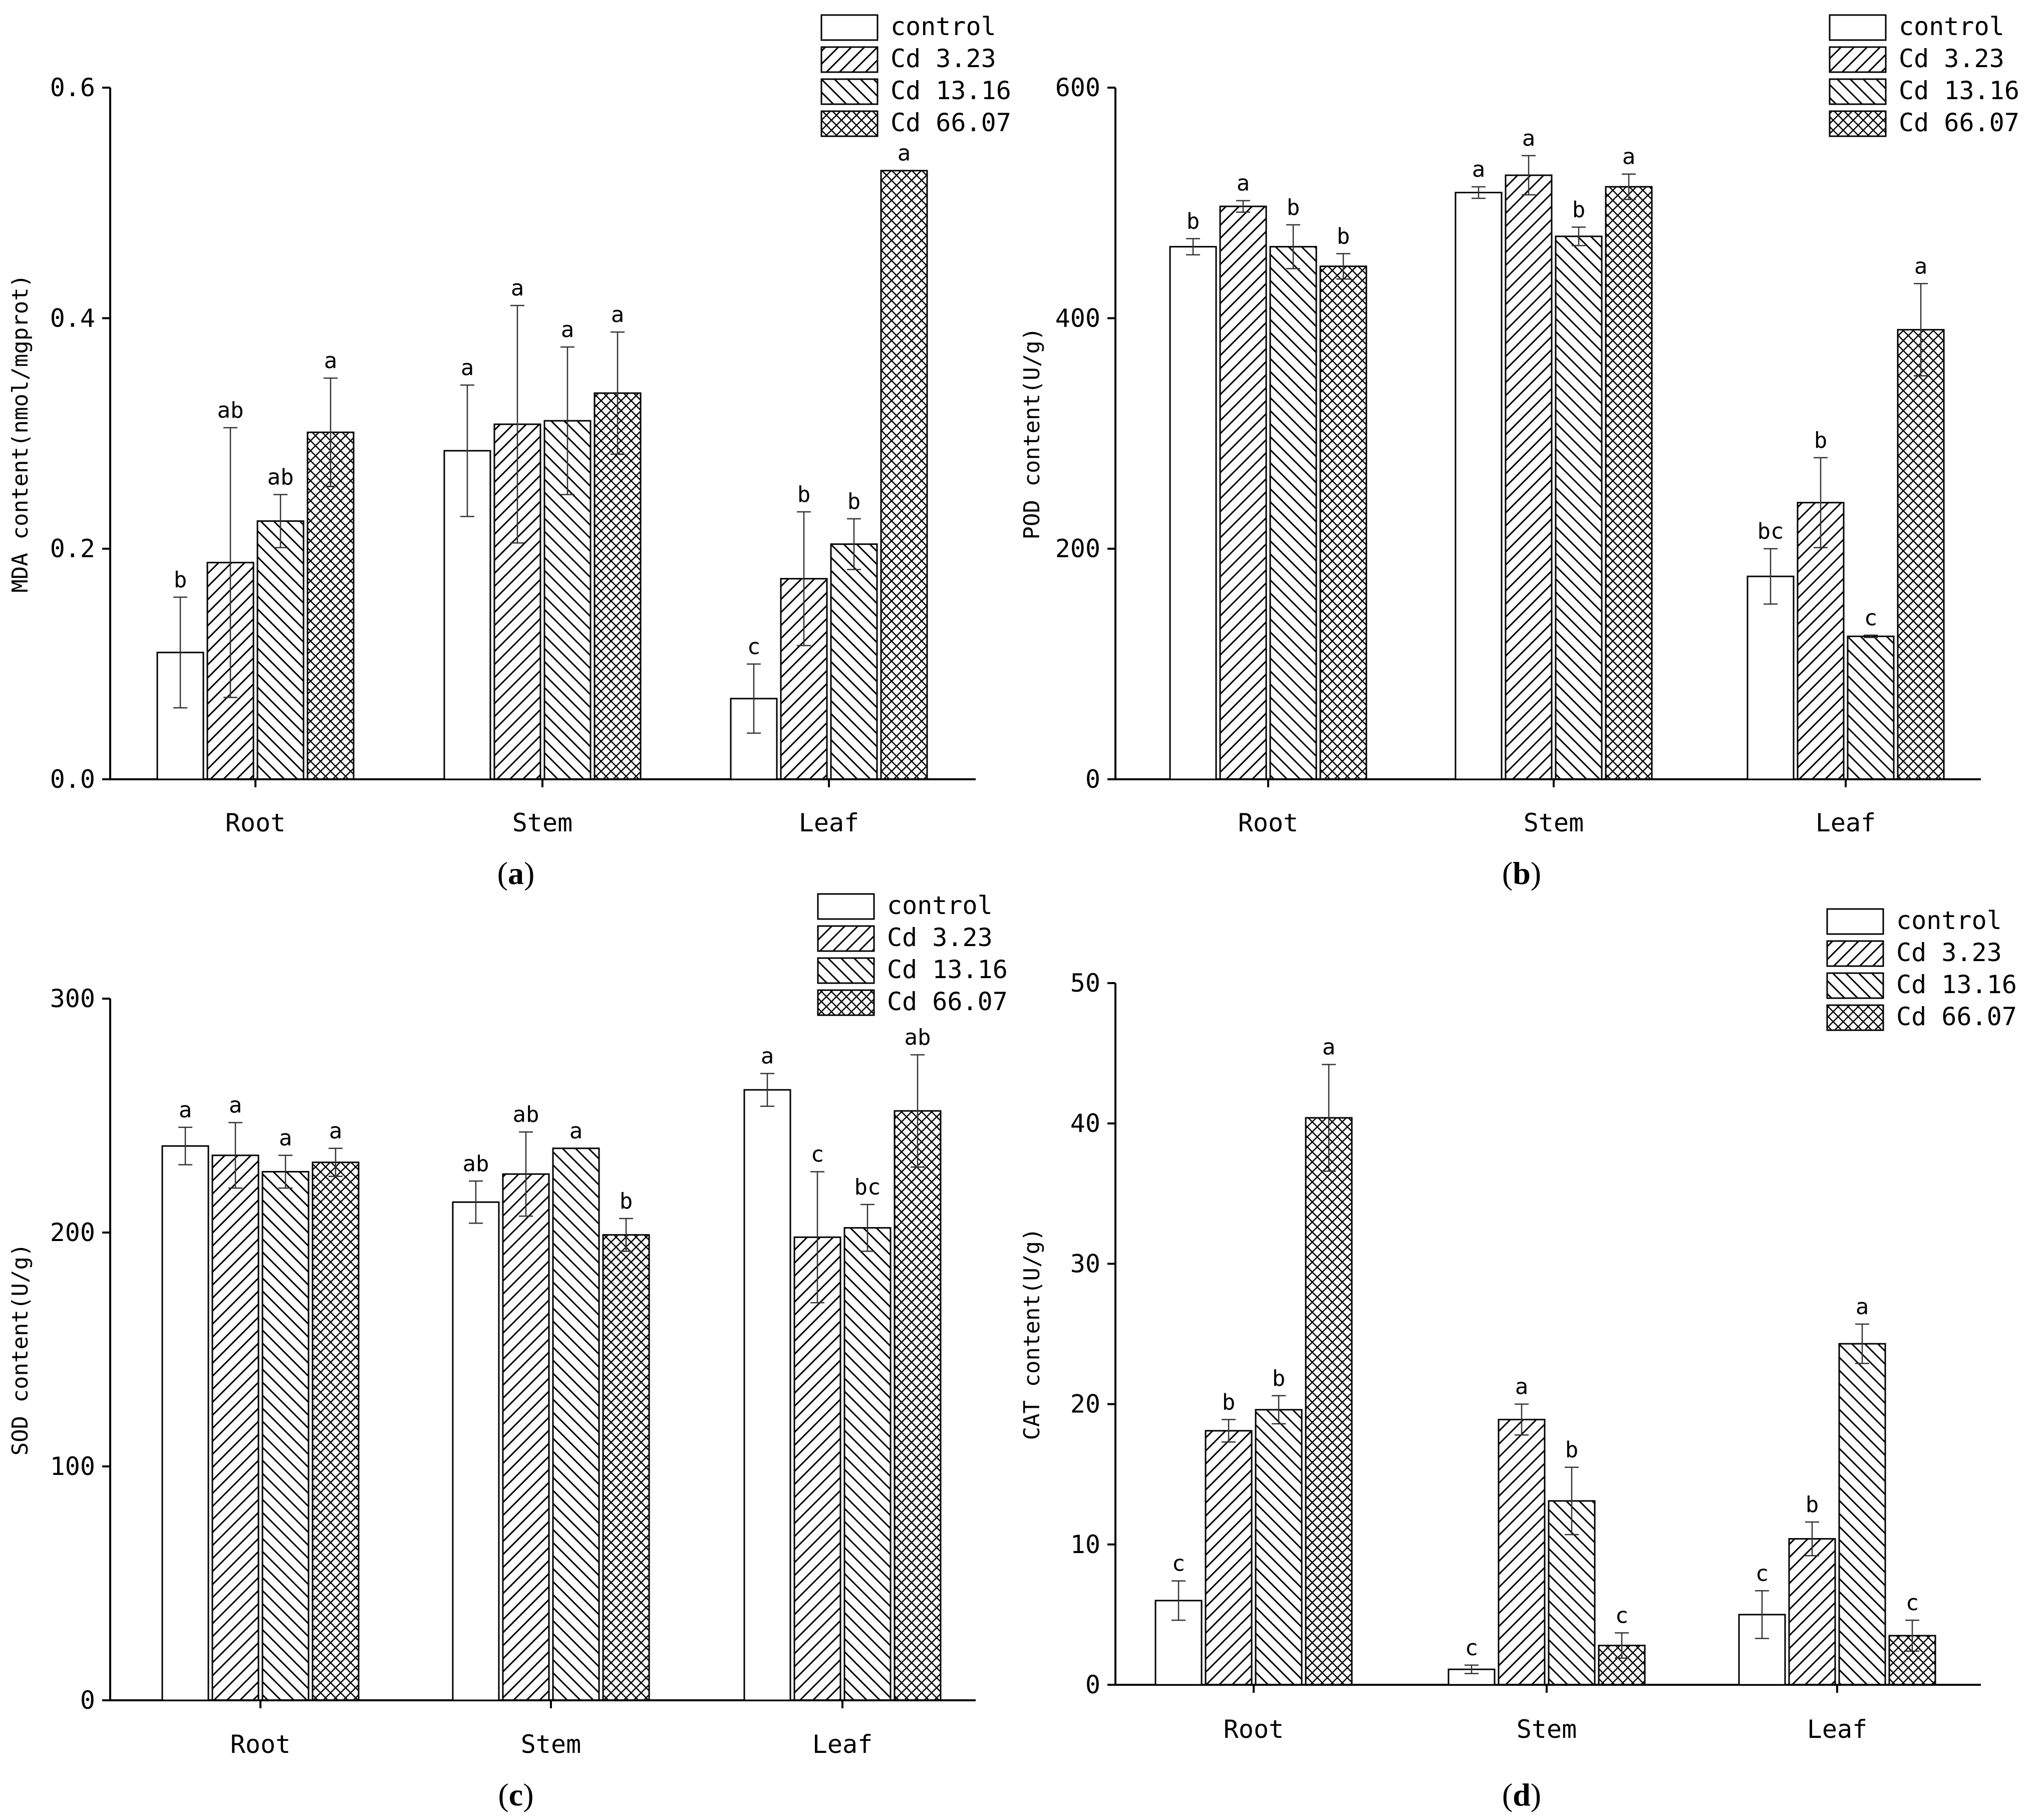  Describe the element at coordinates (1521, 1795) in the screenshot. I see `panel-label: (d)` at that location.